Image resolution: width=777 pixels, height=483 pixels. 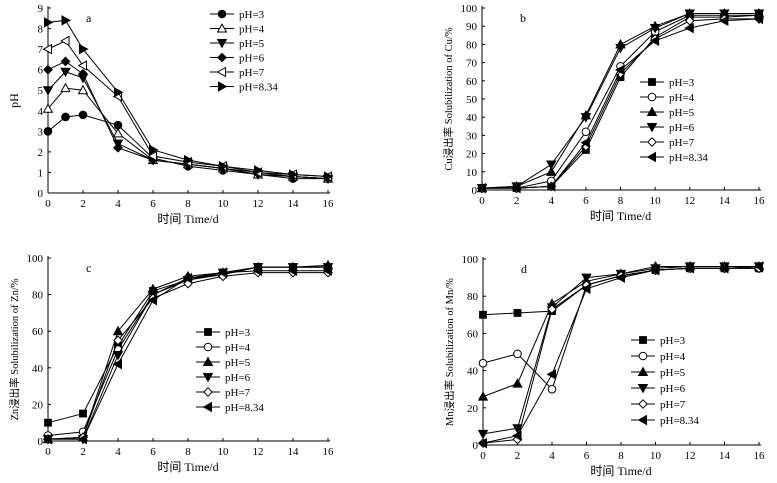 I want to click on x-tick-label: 16, so click(x=329, y=204).